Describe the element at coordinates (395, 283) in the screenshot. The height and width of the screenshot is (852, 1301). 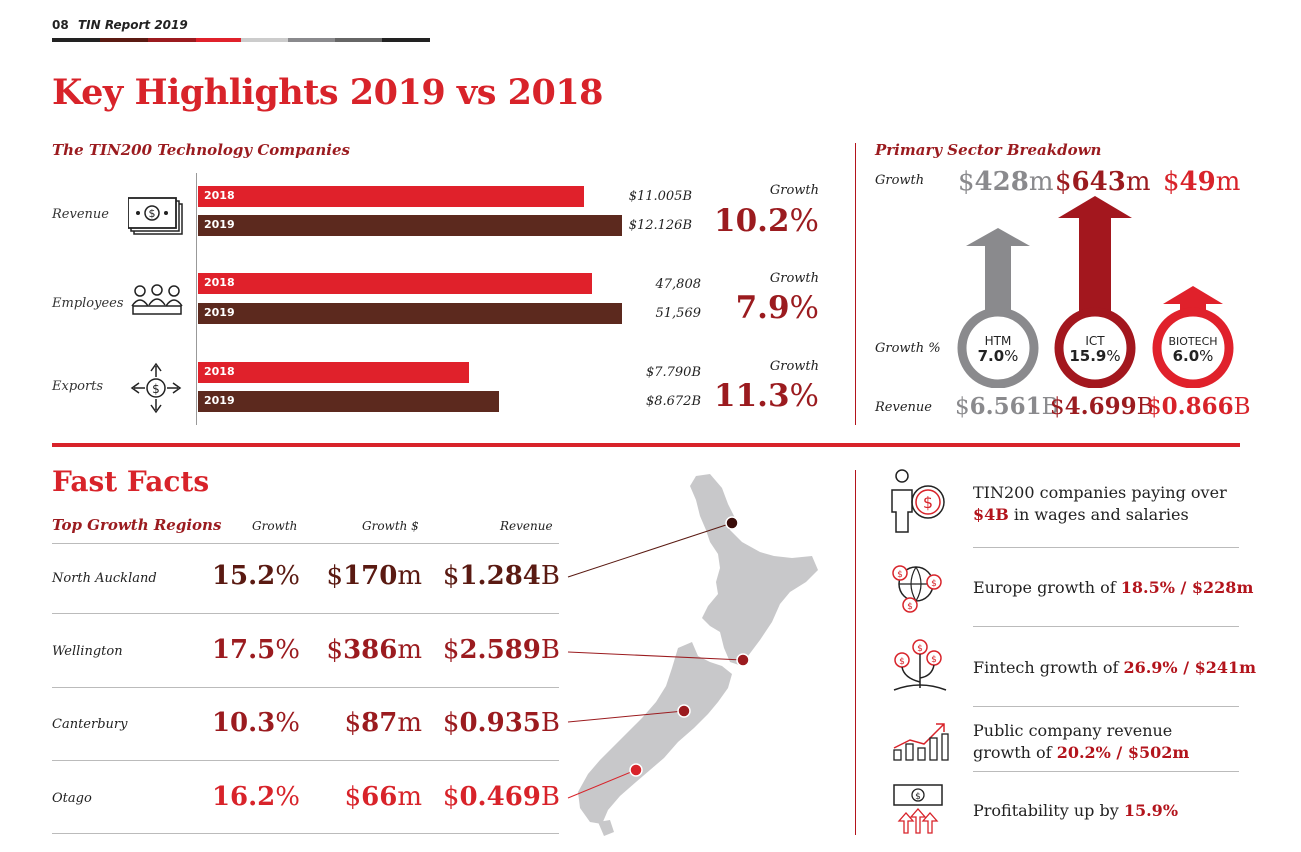
I see `bar-employees-2018: 2018` at that location.